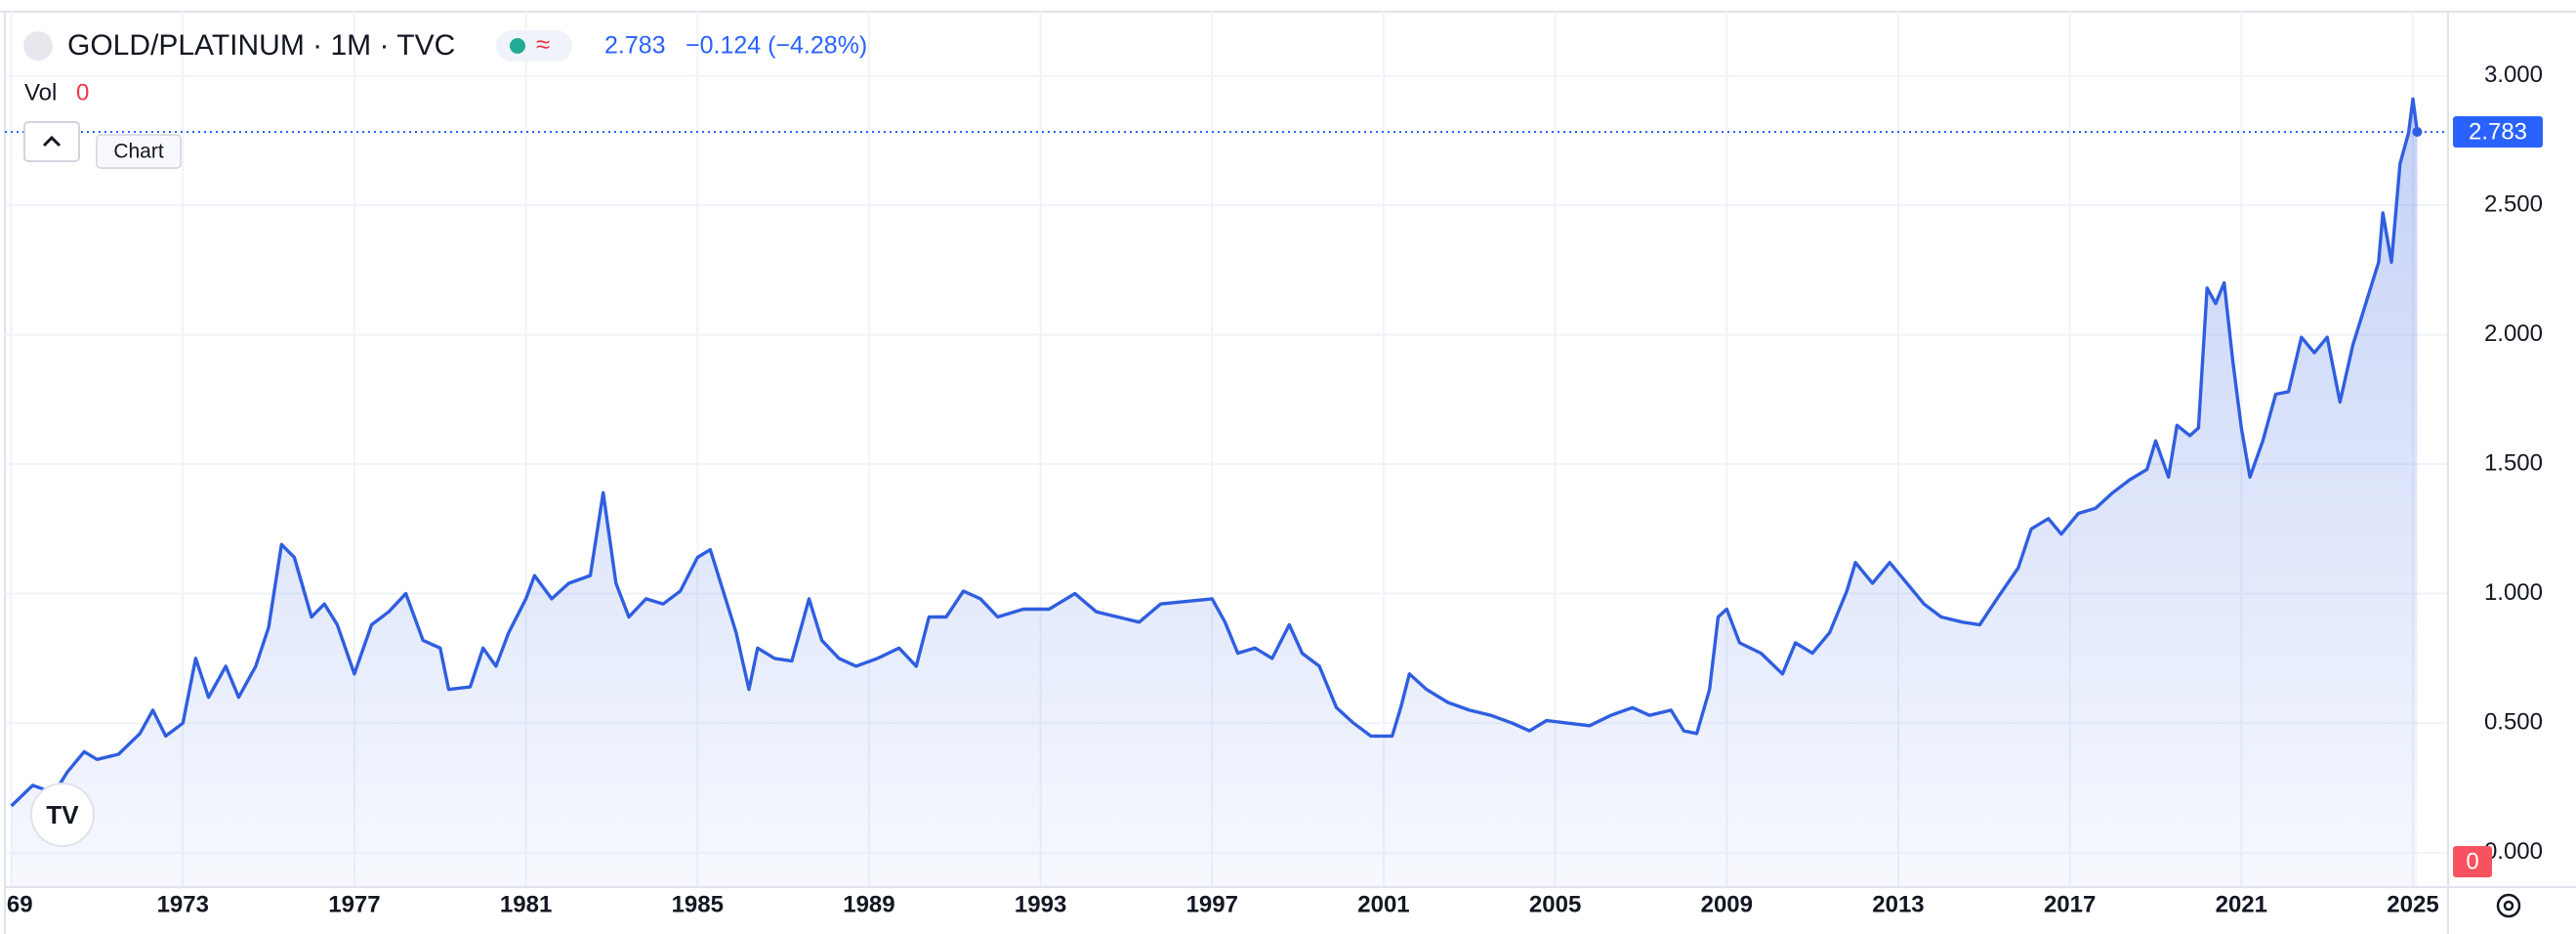  I want to click on tv-logo-mark: TV, so click(62, 814).